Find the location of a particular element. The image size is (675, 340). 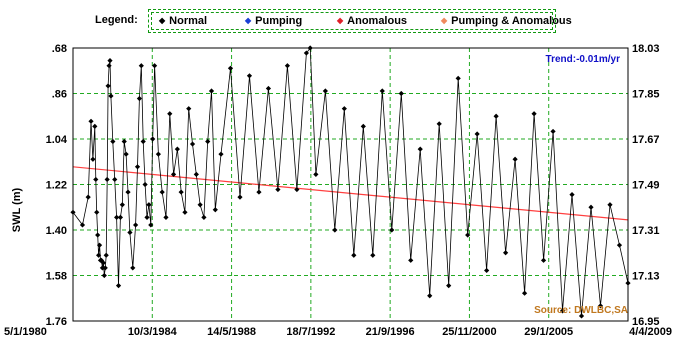

trend-line is located at coordinates (350, 193).